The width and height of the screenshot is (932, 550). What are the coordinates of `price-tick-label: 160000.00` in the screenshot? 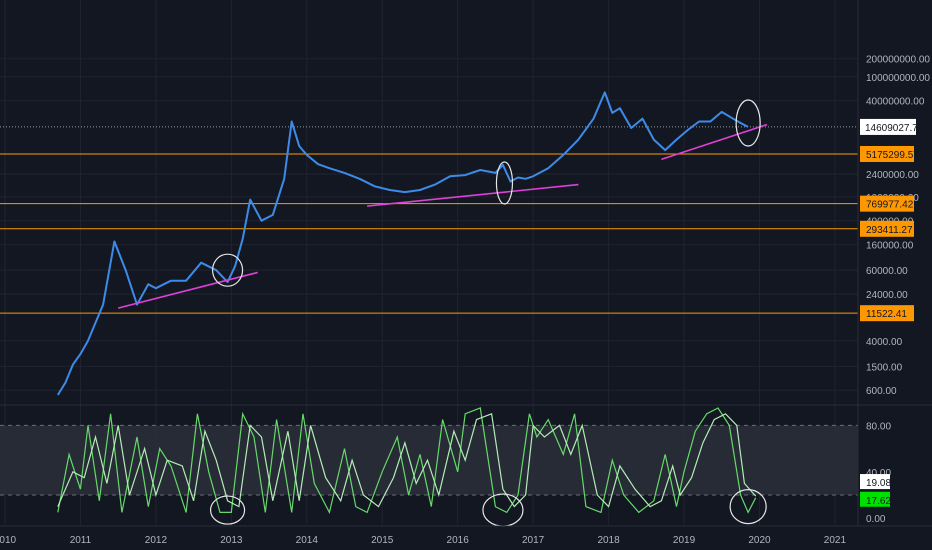 It's located at (890, 246).